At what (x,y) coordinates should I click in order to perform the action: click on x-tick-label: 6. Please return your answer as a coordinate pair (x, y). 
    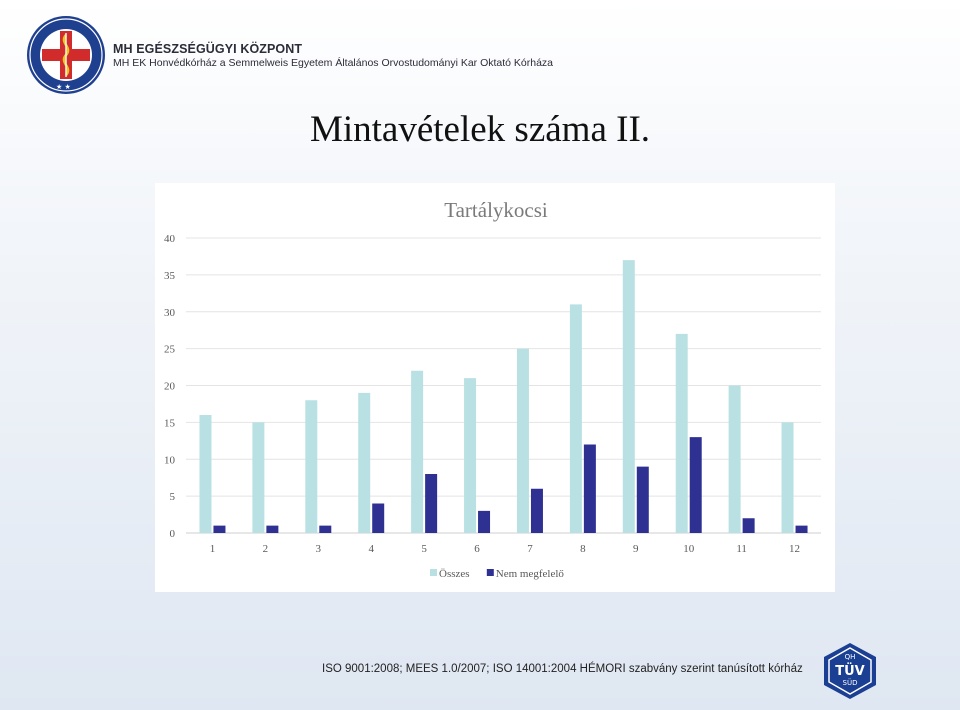
    Looking at the image, I should click on (477, 549).